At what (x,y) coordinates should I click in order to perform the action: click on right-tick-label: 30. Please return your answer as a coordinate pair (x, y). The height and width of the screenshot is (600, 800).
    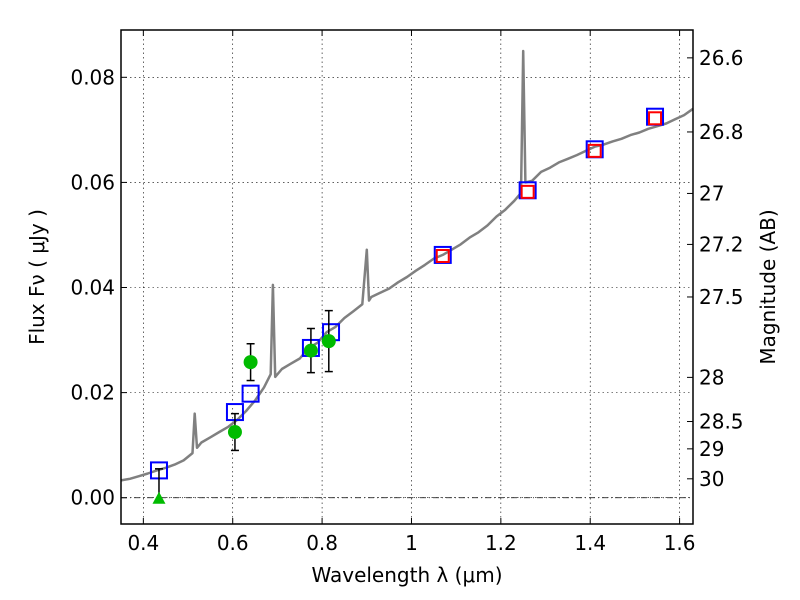
    Looking at the image, I should click on (711, 479).